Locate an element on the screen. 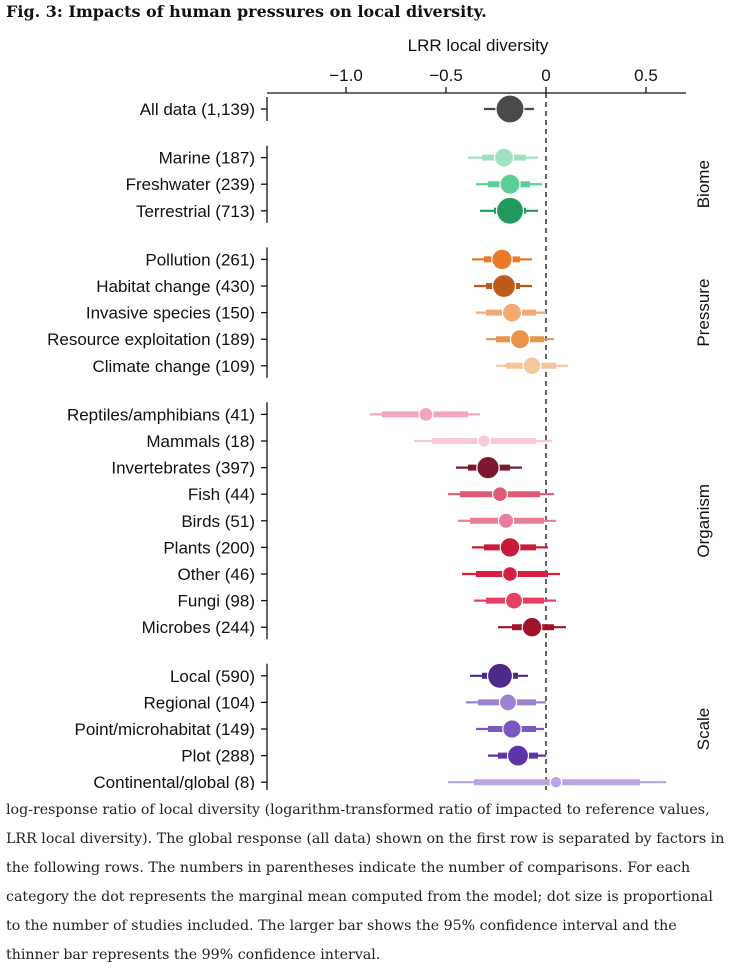 The width and height of the screenshot is (731, 972). x-tick-label: −0.5 is located at coordinates (446, 75).